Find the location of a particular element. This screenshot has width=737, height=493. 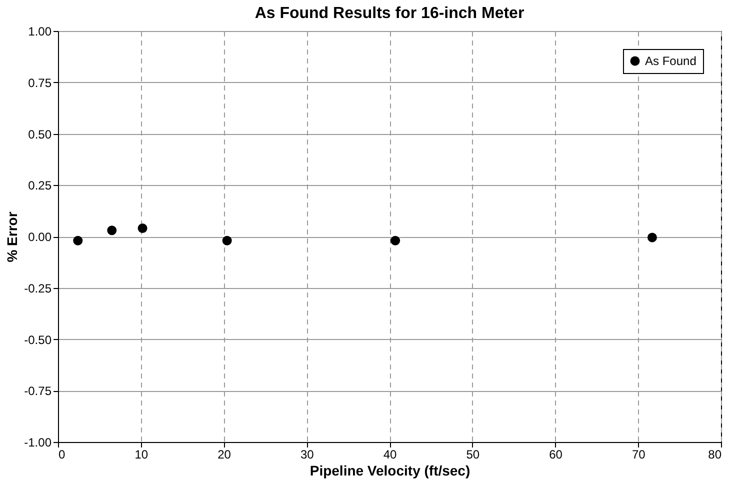

x-tick-label: 30 is located at coordinates (307, 455).